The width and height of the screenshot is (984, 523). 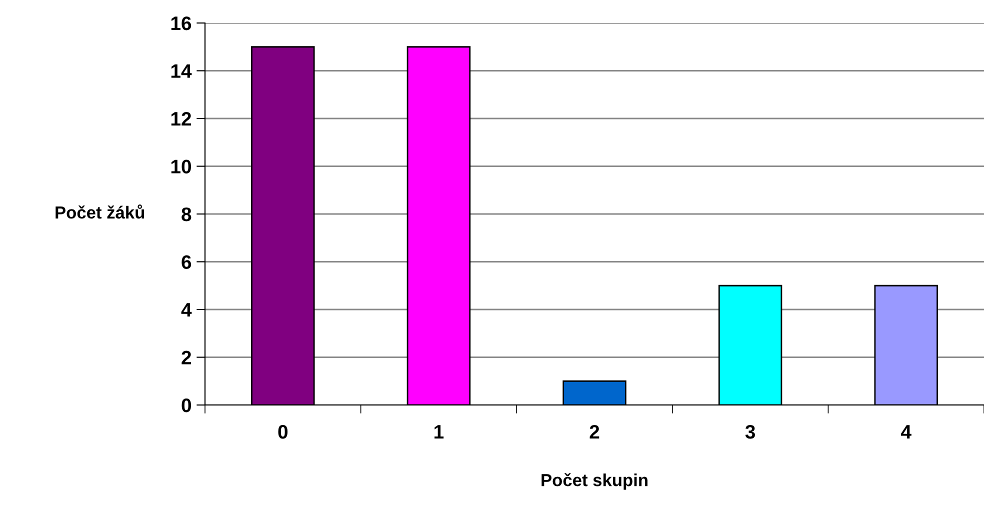 I want to click on x-tick-label: 2, so click(x=595, y=431).